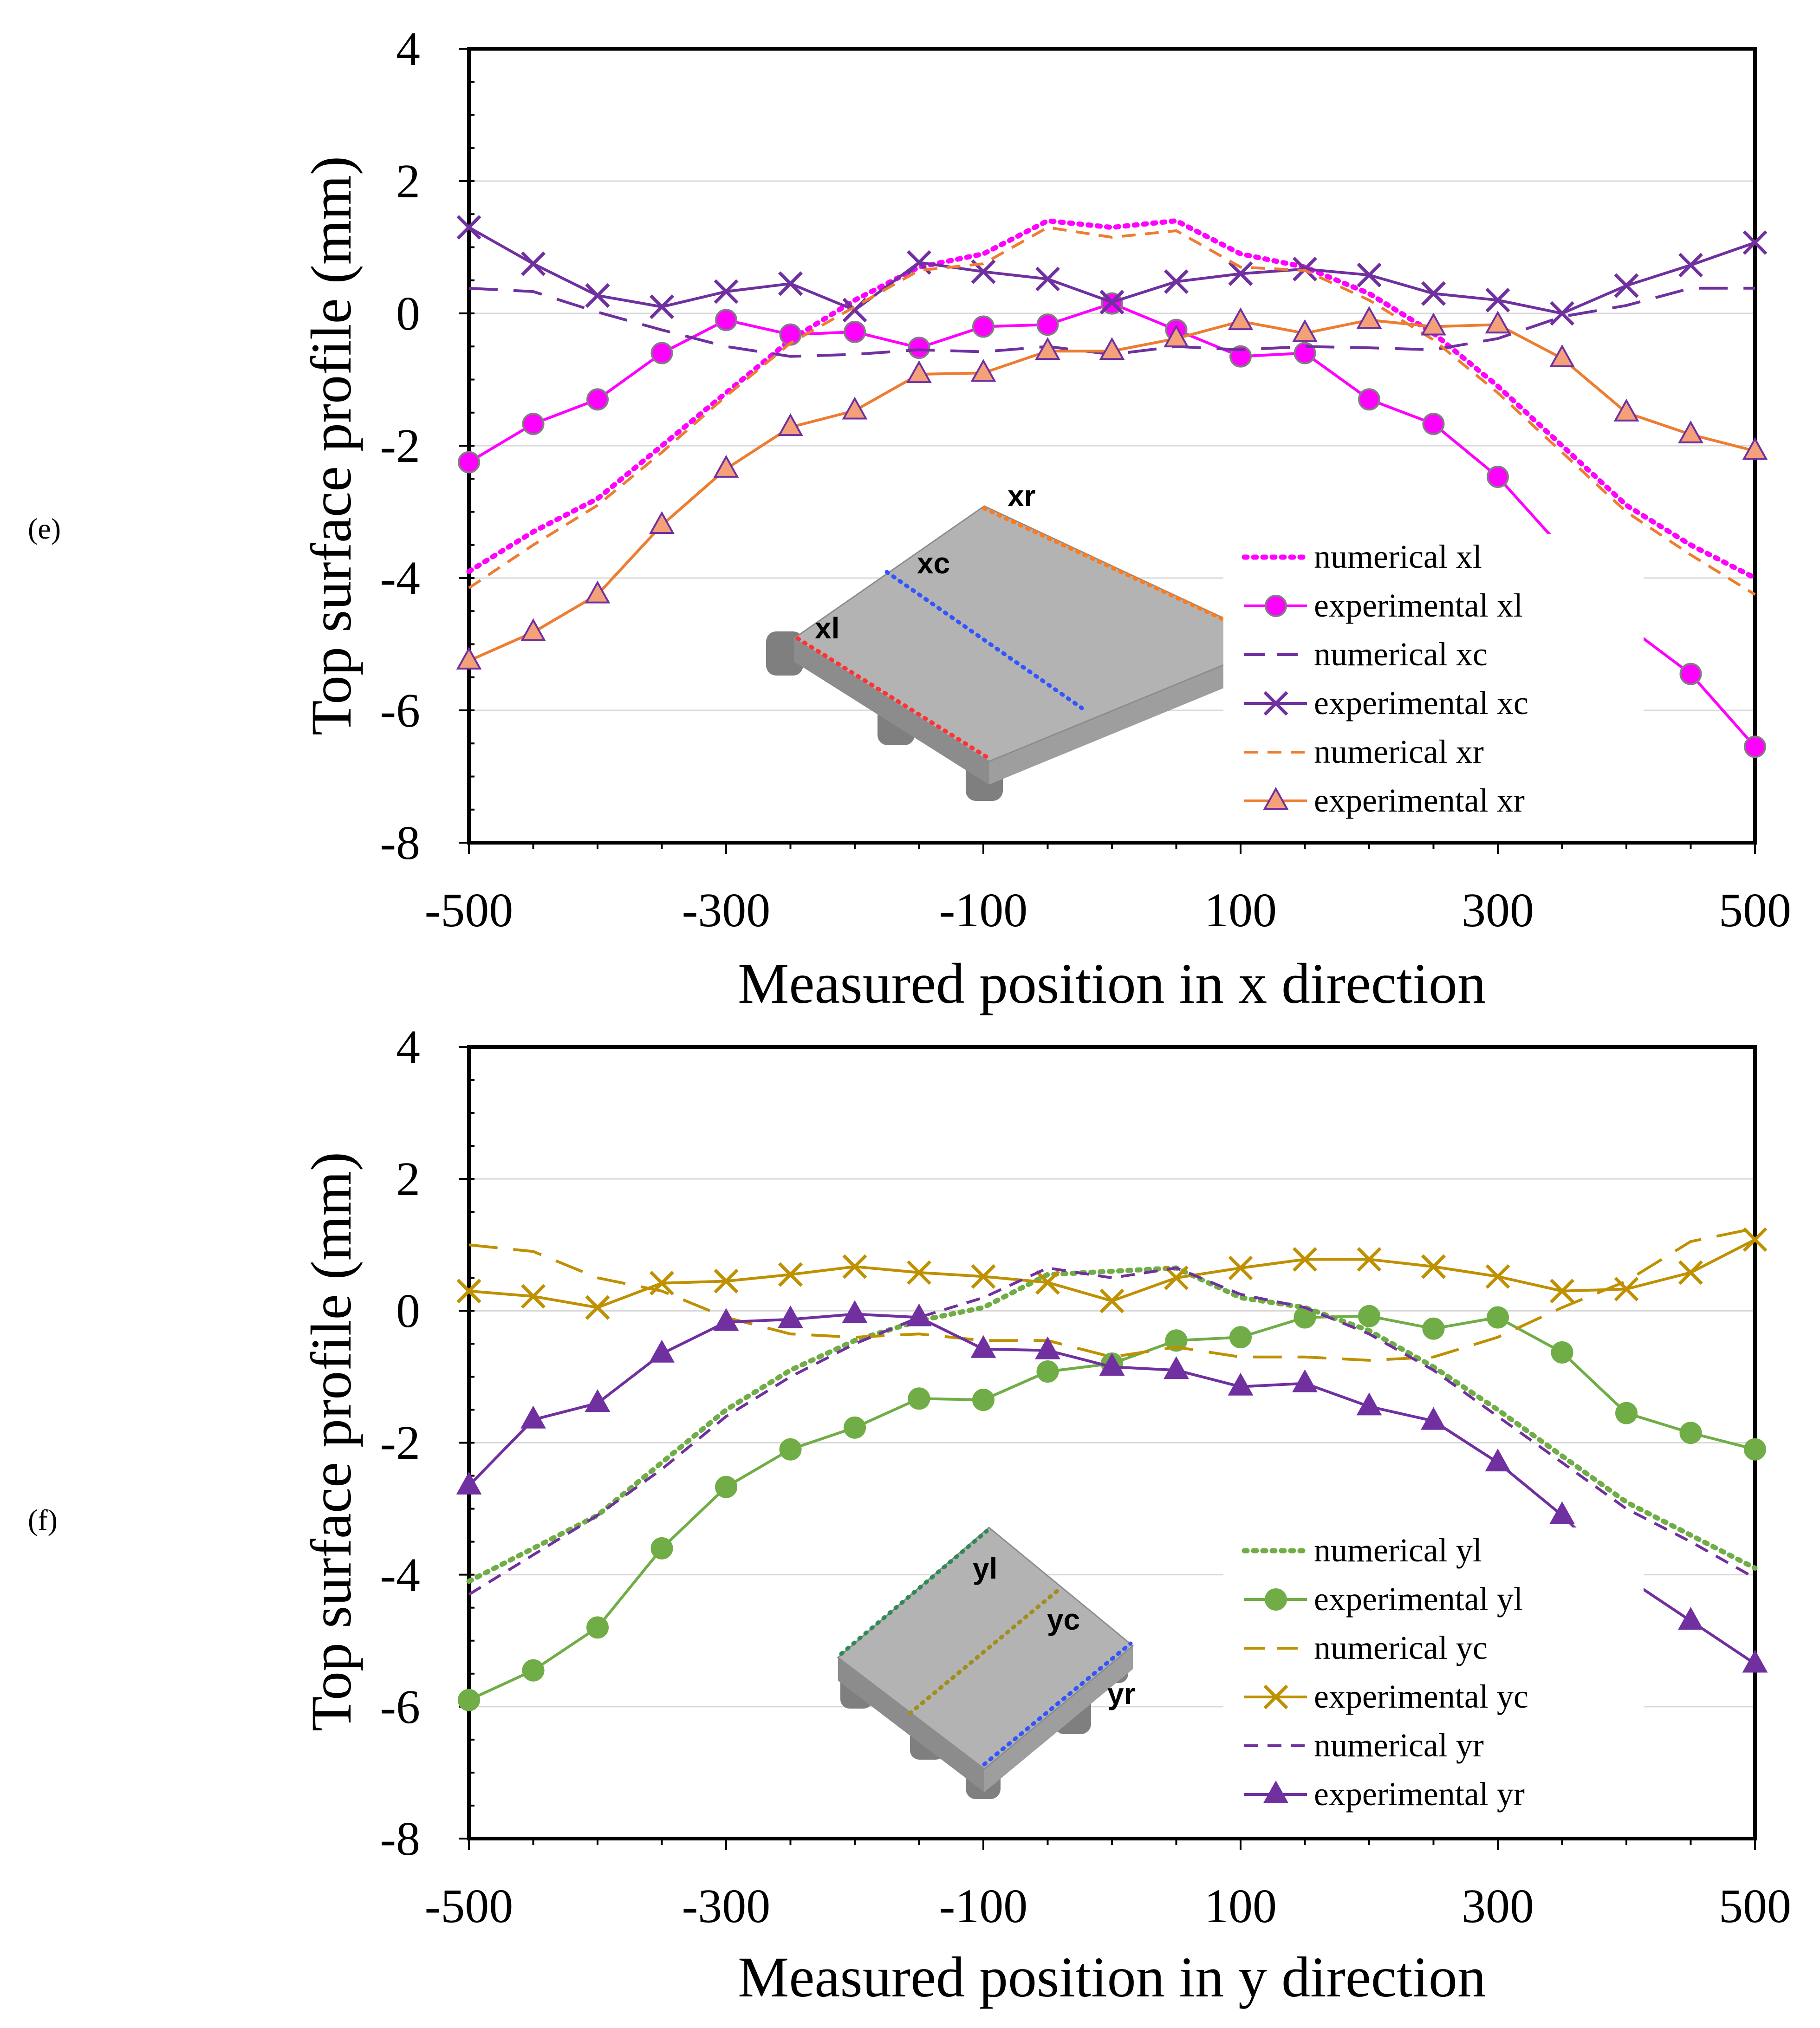 The height and width of the screenshot is (2028, 1820). Describe the element at coordinates (984, 910) in the screenshot. I see `x-tick-label: -100` at that location.